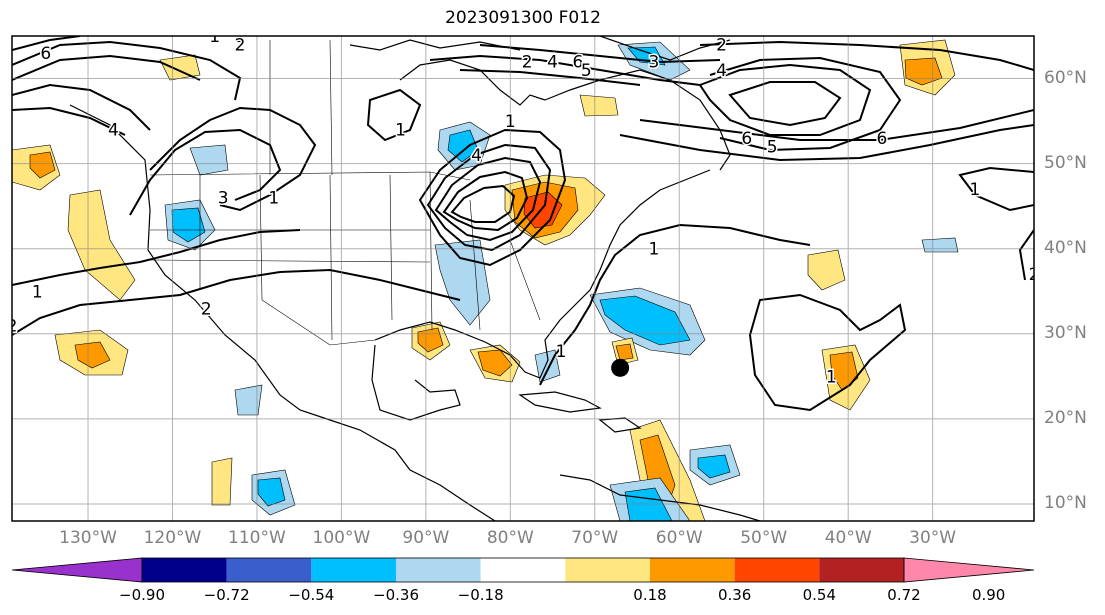 The image size is (1105, 615). Describe the element at coordinates (142, 595) in the screenshot. I see `colorbar-tick-label: −0.90` at that location.